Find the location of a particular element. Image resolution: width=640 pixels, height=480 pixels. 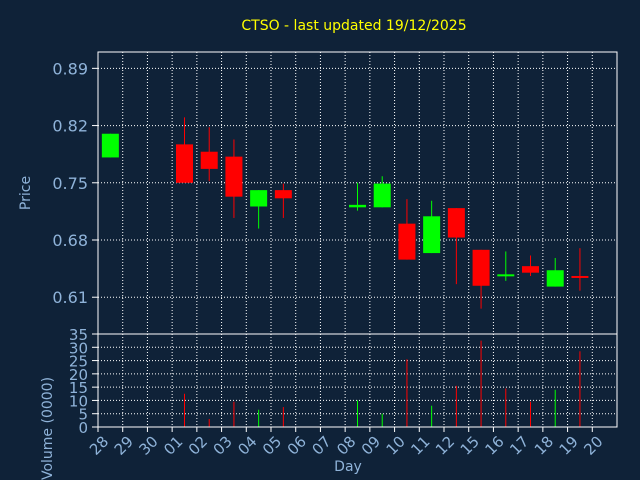

price-tick-label: 0.82 is located at coordinates (70, 126).